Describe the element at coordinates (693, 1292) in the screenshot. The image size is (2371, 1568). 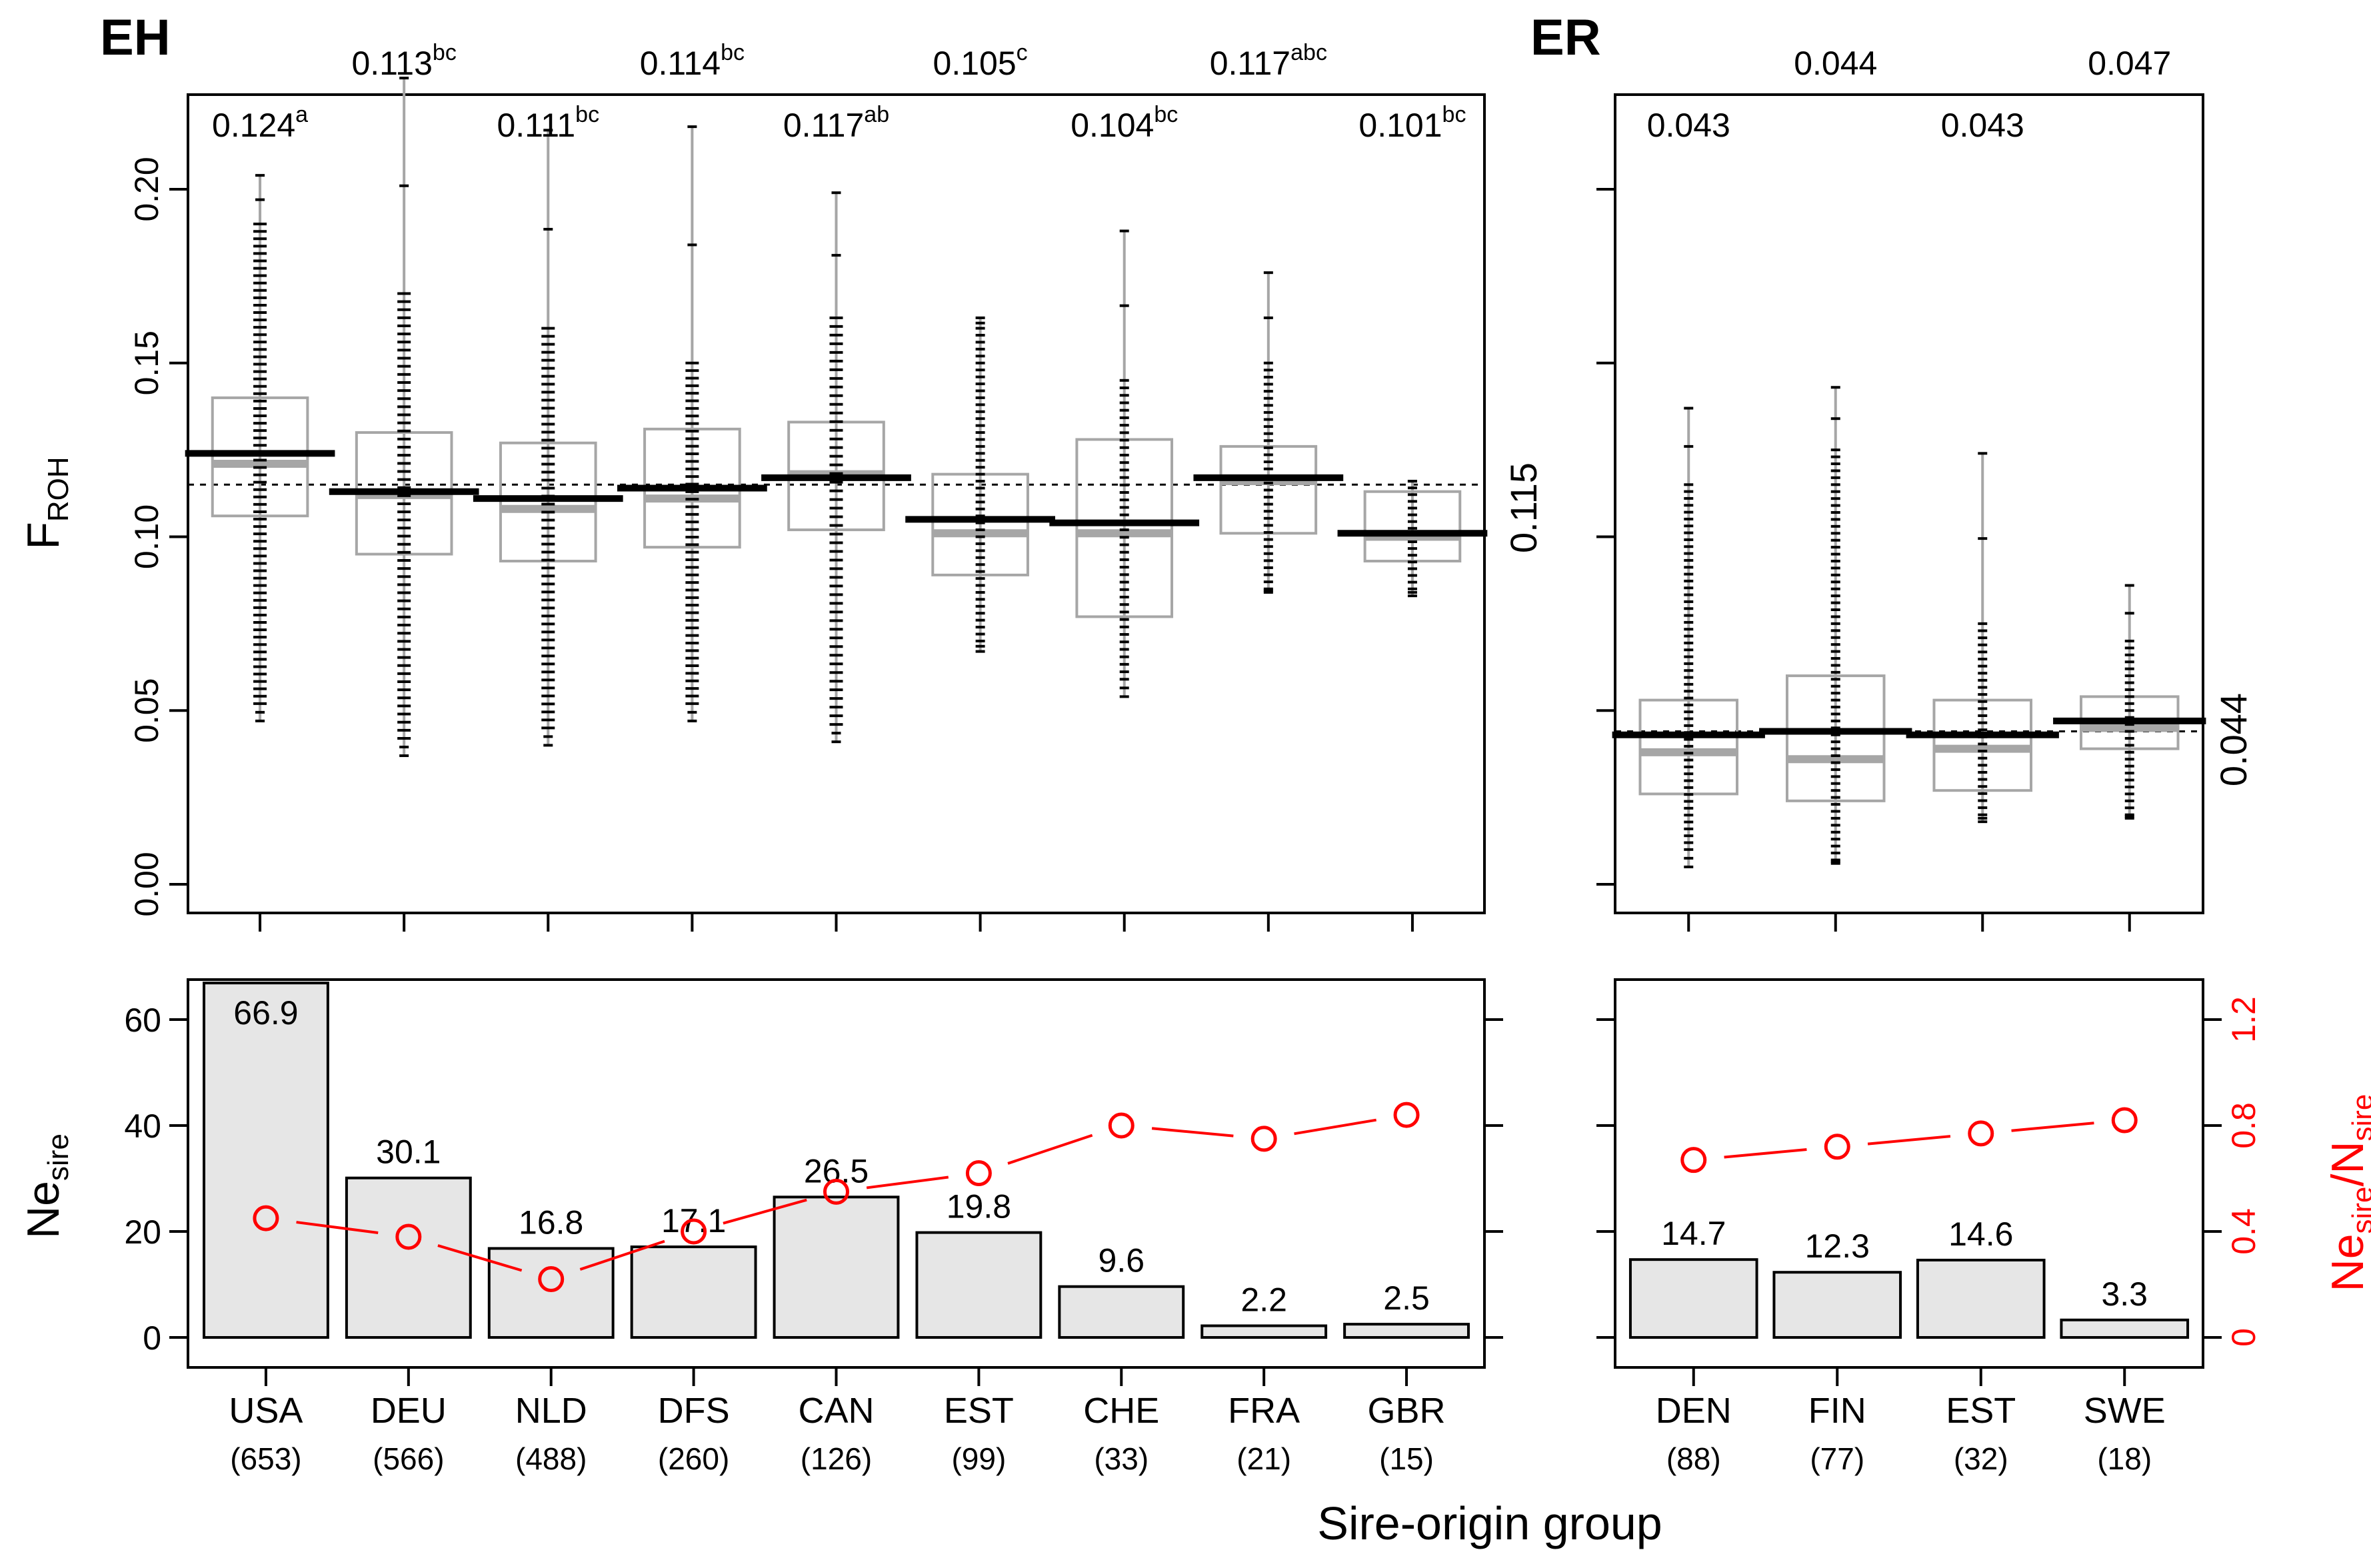
I see `bar-dfs` at that location.